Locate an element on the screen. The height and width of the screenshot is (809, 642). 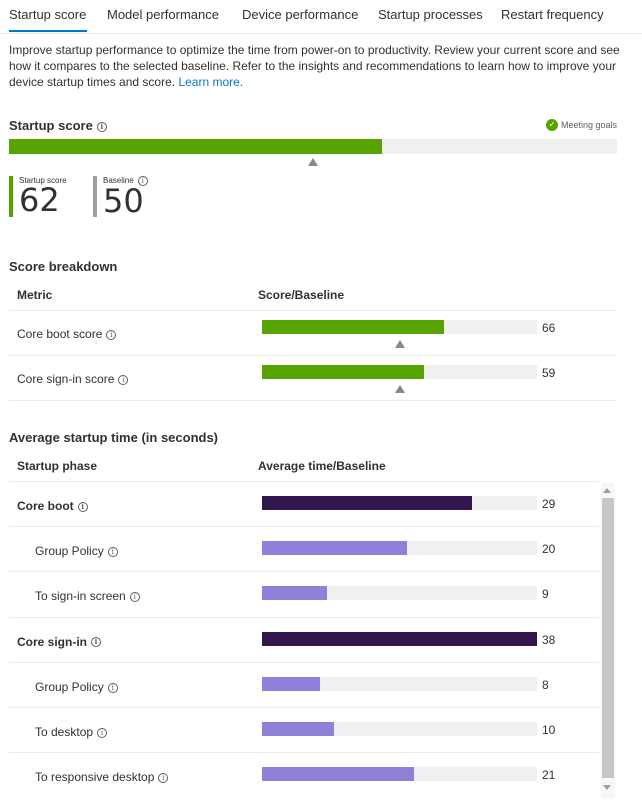
phase-label: Core sign-in i is located at coordinates (59, 641).